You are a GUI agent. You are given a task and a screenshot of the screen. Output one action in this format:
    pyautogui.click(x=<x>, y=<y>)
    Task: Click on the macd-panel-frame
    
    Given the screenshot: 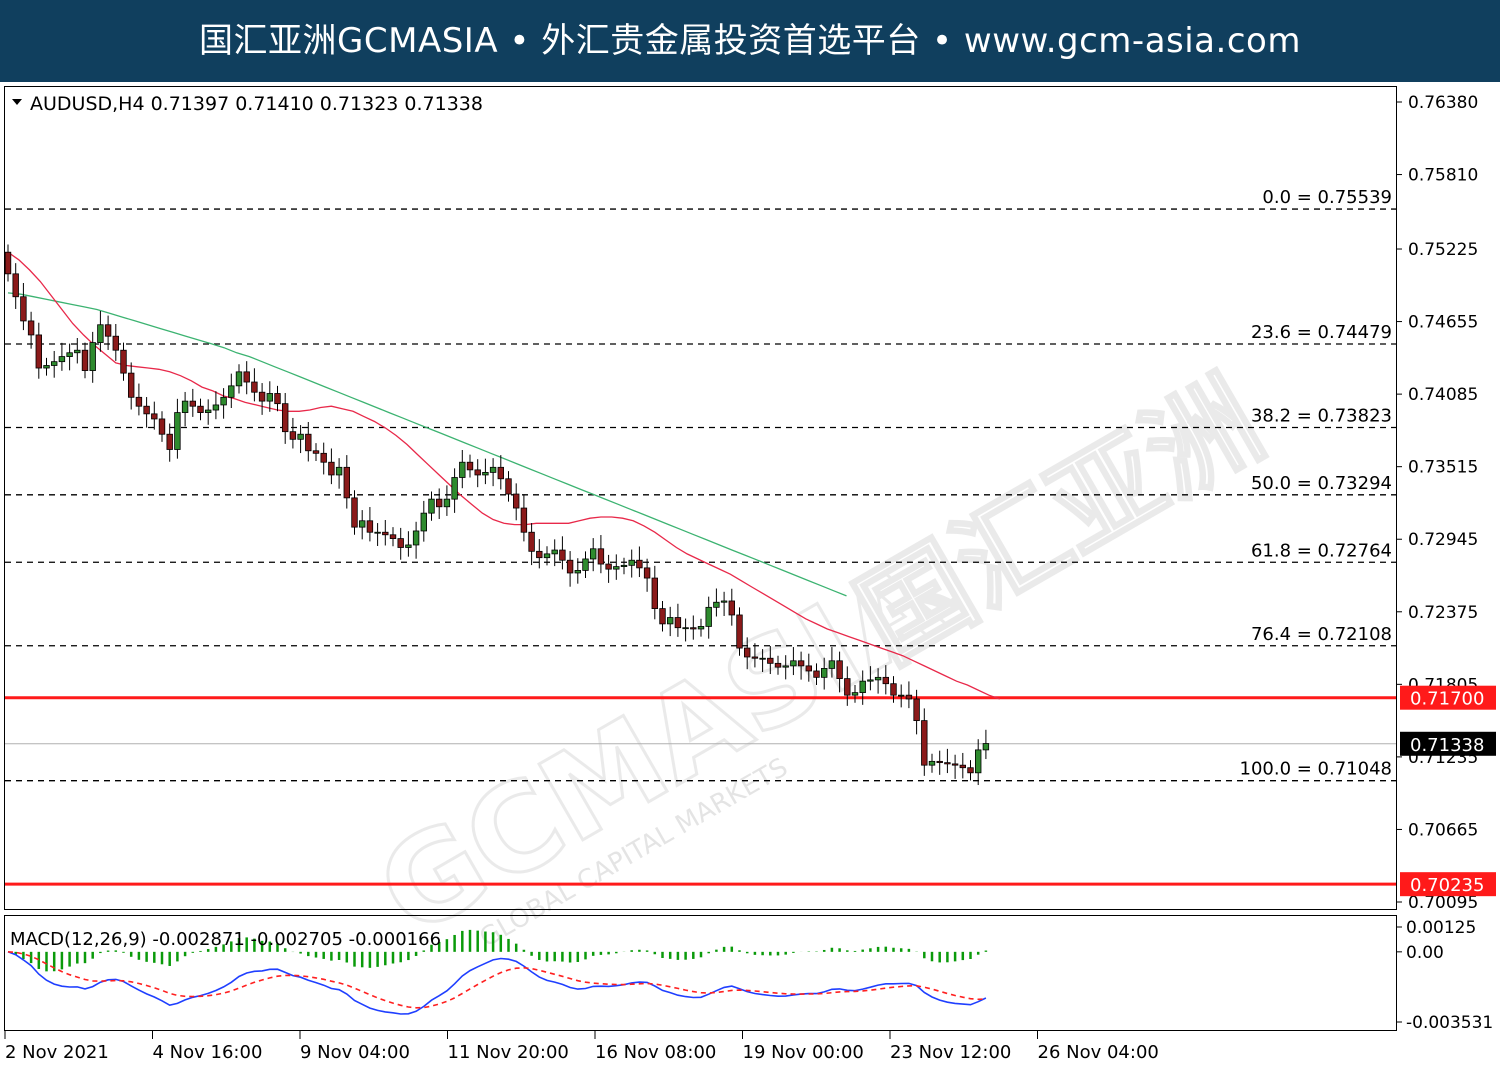 What is the action you would take?
    pyautogui.click(x=700, y=973)
    